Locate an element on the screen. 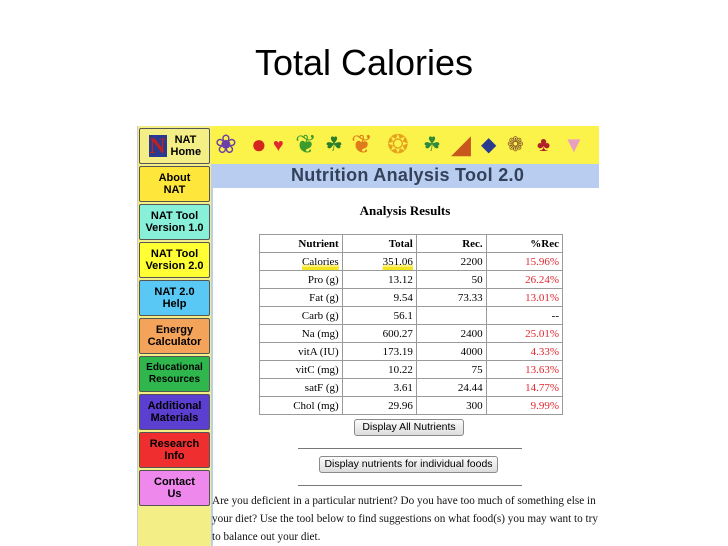 The width and height of the screenshot is (728, 546). pct-rec-value: 26.24% is located at coordinates (524, 279).